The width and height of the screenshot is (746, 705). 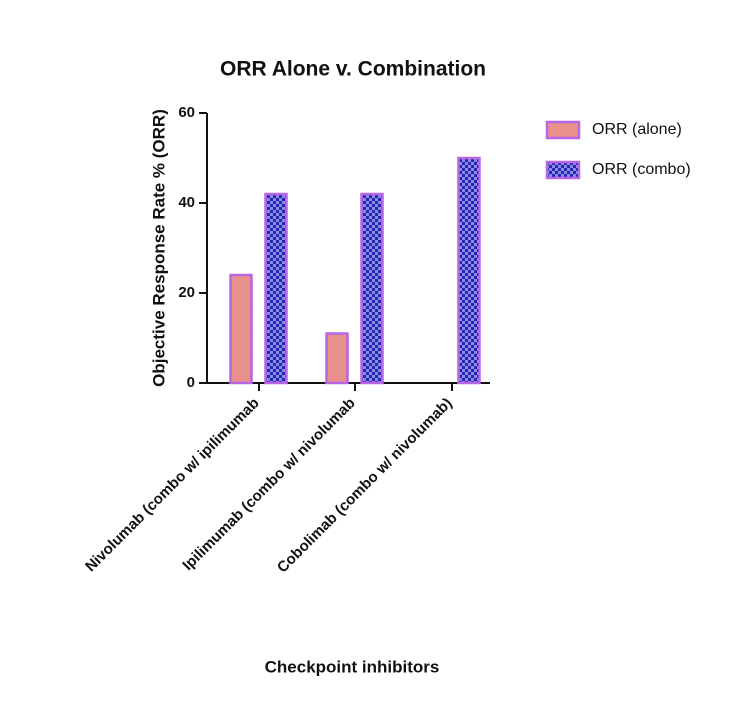 I want to click on legend-label: ORR (alone), so click(x=637, y=129).